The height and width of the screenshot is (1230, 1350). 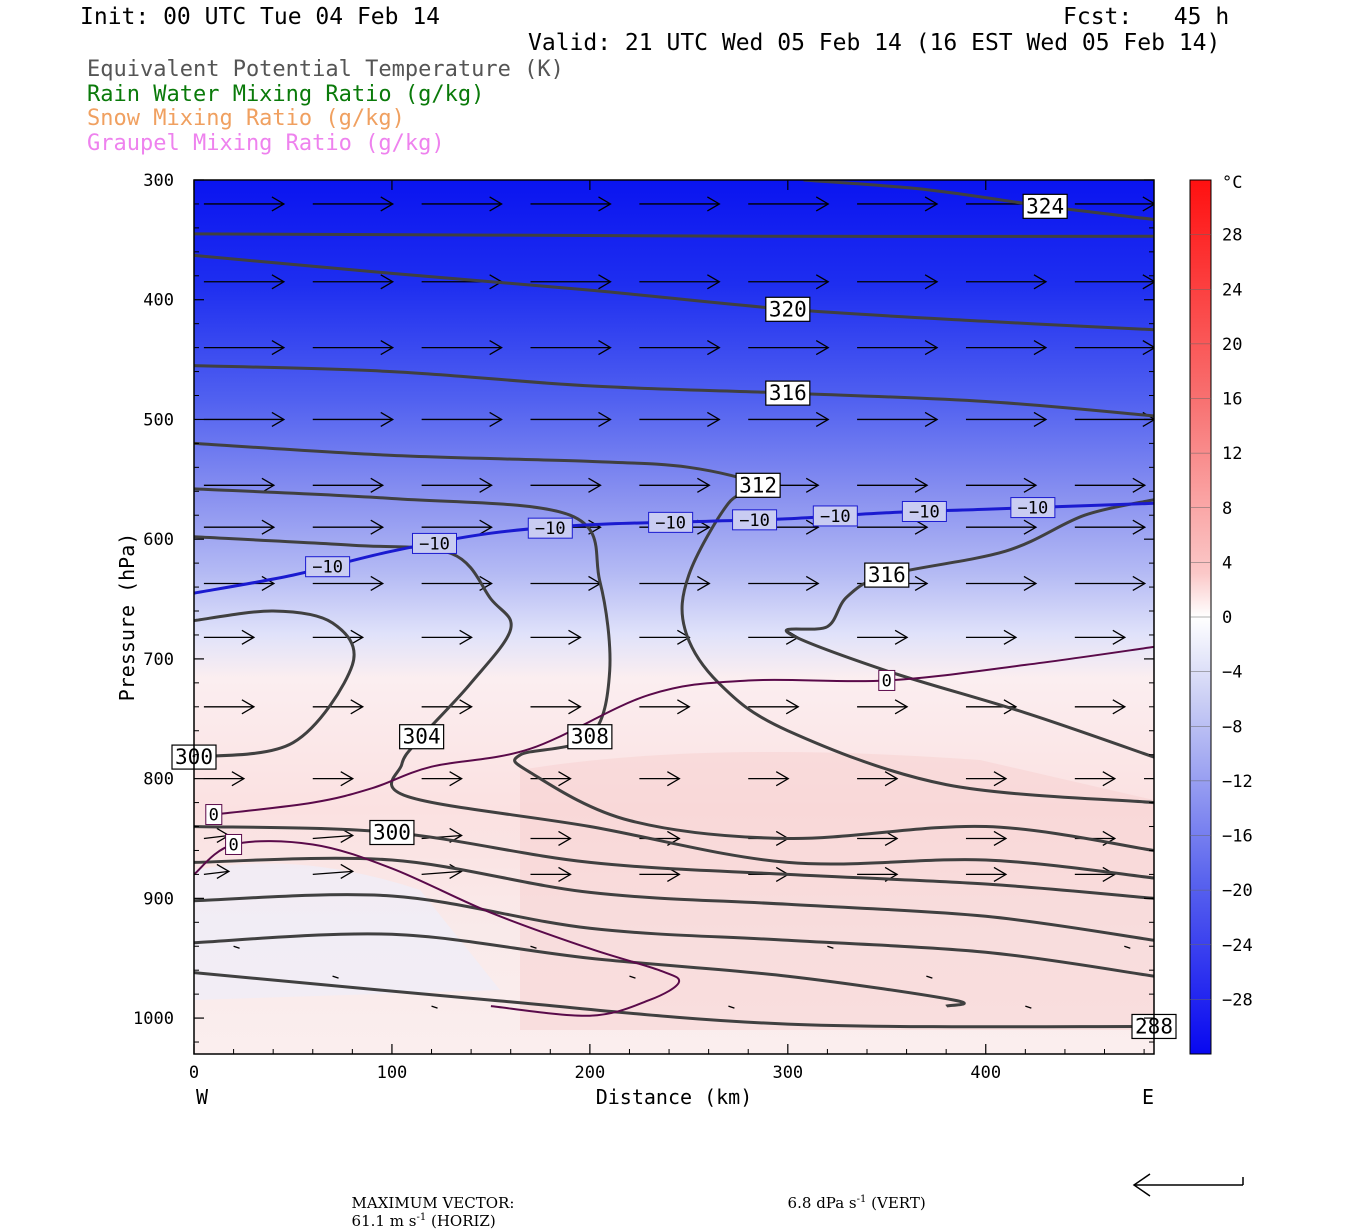 I want to click on x-tick-label: 400, so click(x=985, y=1073).